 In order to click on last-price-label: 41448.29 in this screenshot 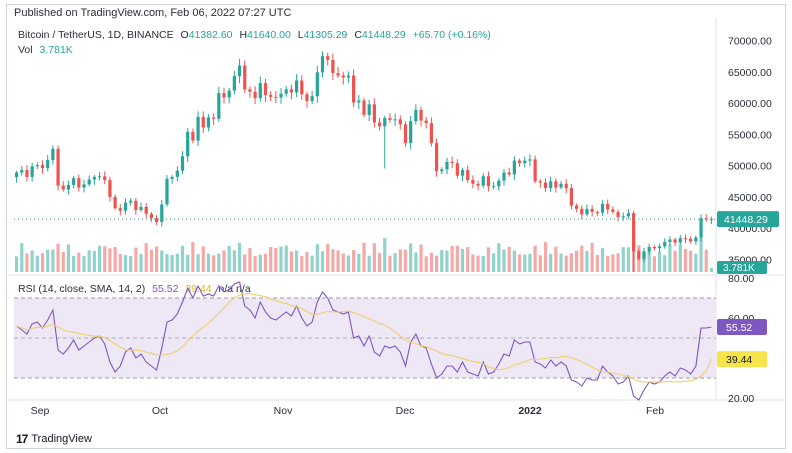, I will do `click(746, 220)`.